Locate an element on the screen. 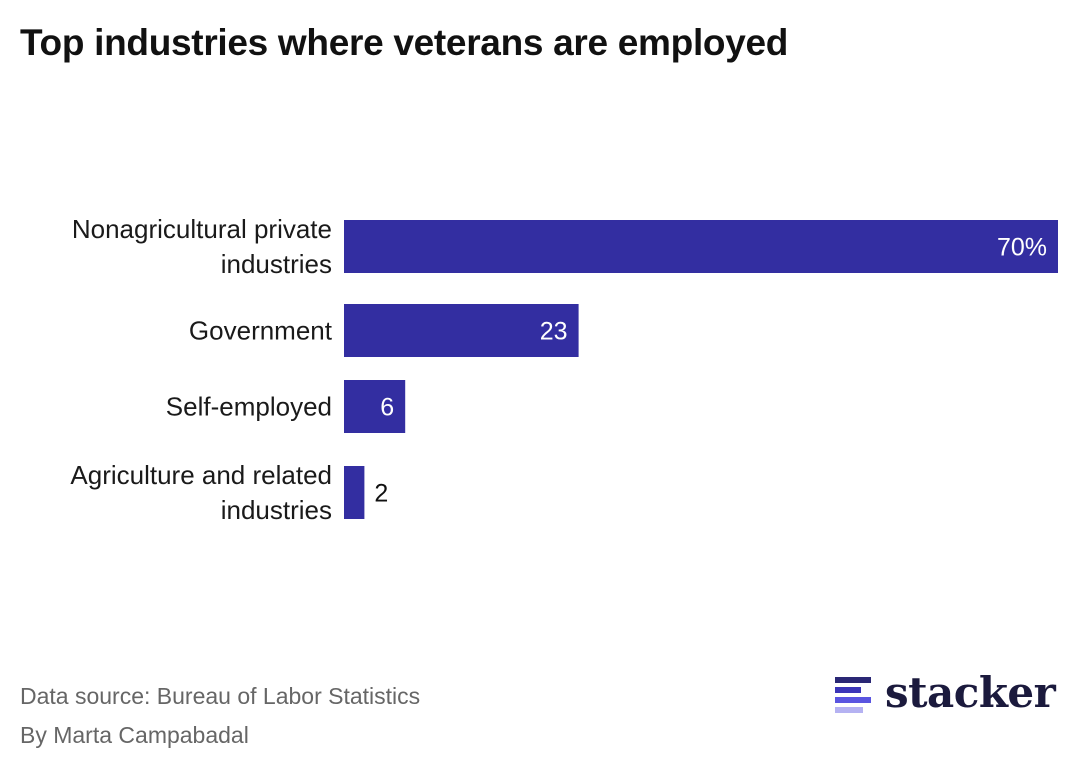 The height and width of the screenshot is (770, 1080). stacker-wordmark: stacker is located at coordinates (970, 692).